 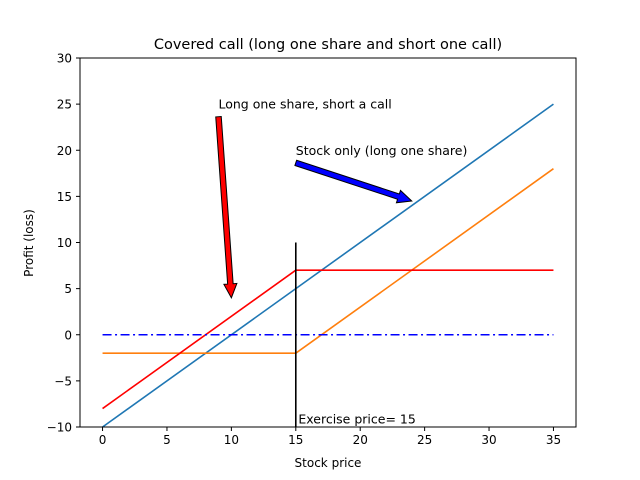 What do you see at coordinates (382, 150) in the screenshot?
I see `annotation-text: Stock only (long one share)` at bounding box center [382, 150].